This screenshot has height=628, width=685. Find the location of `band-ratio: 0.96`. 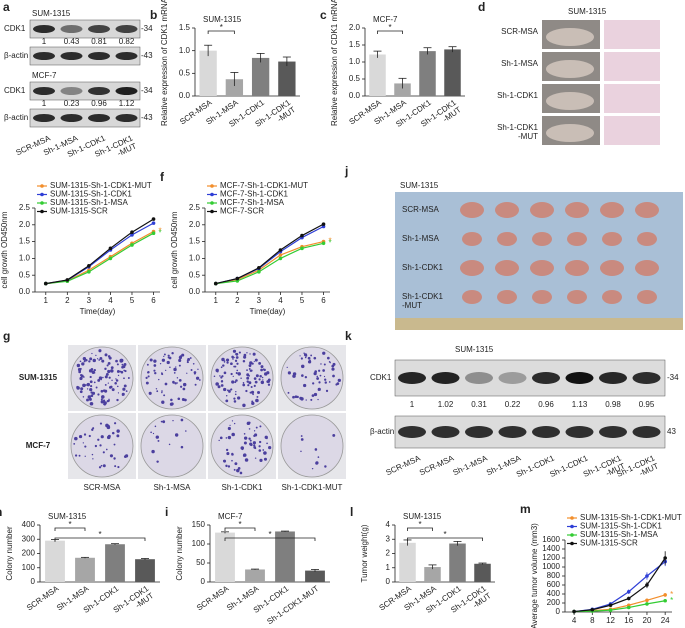

band-ratio: 0.96 is located at coordinates (546, 404).